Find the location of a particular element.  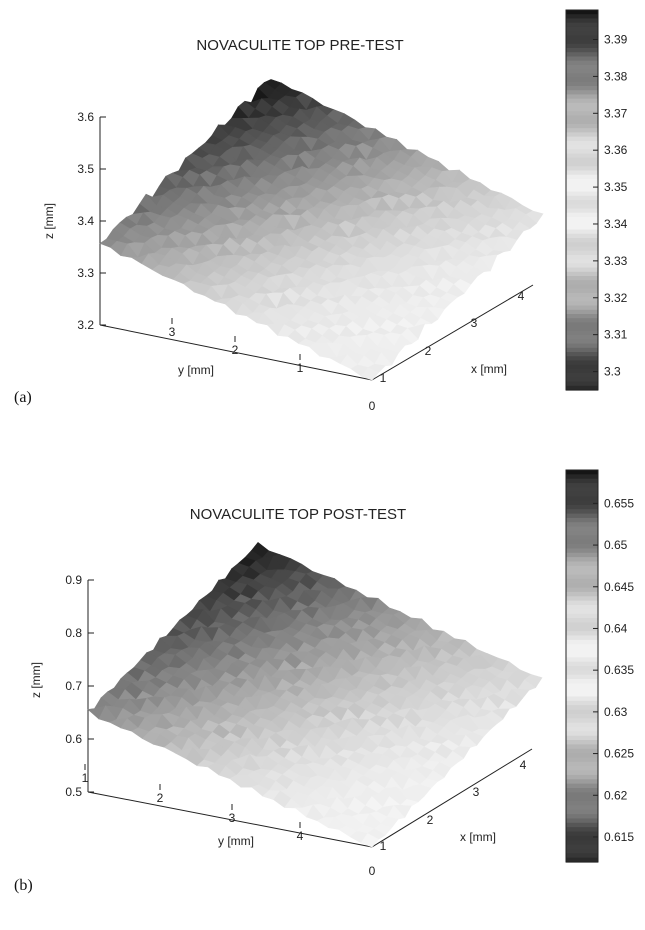

chart-title: NOVACULITE TOP POST-TEST is located at coordinates (298, 514).